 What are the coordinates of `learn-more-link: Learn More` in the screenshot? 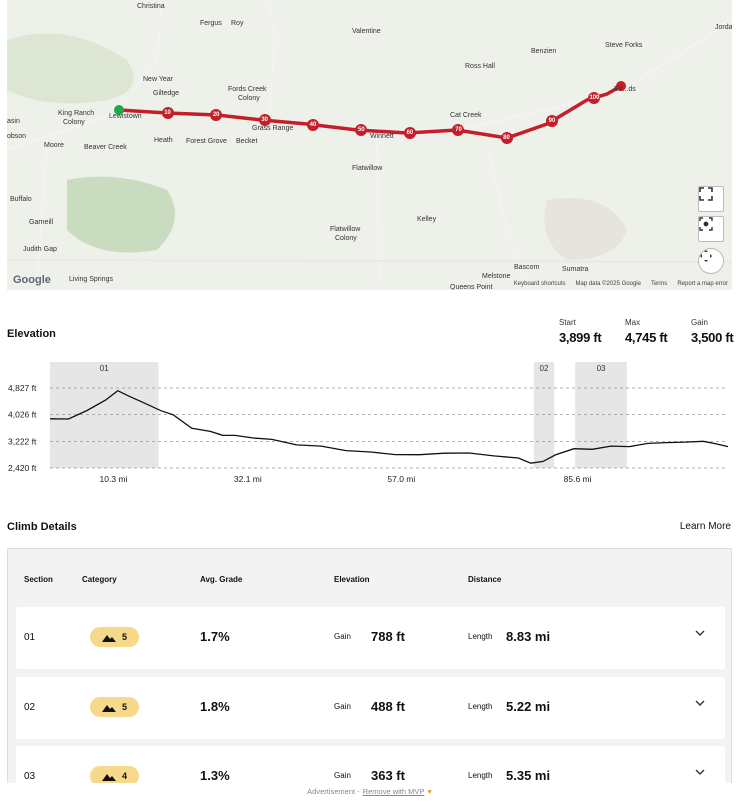 It's located at (705, 526).